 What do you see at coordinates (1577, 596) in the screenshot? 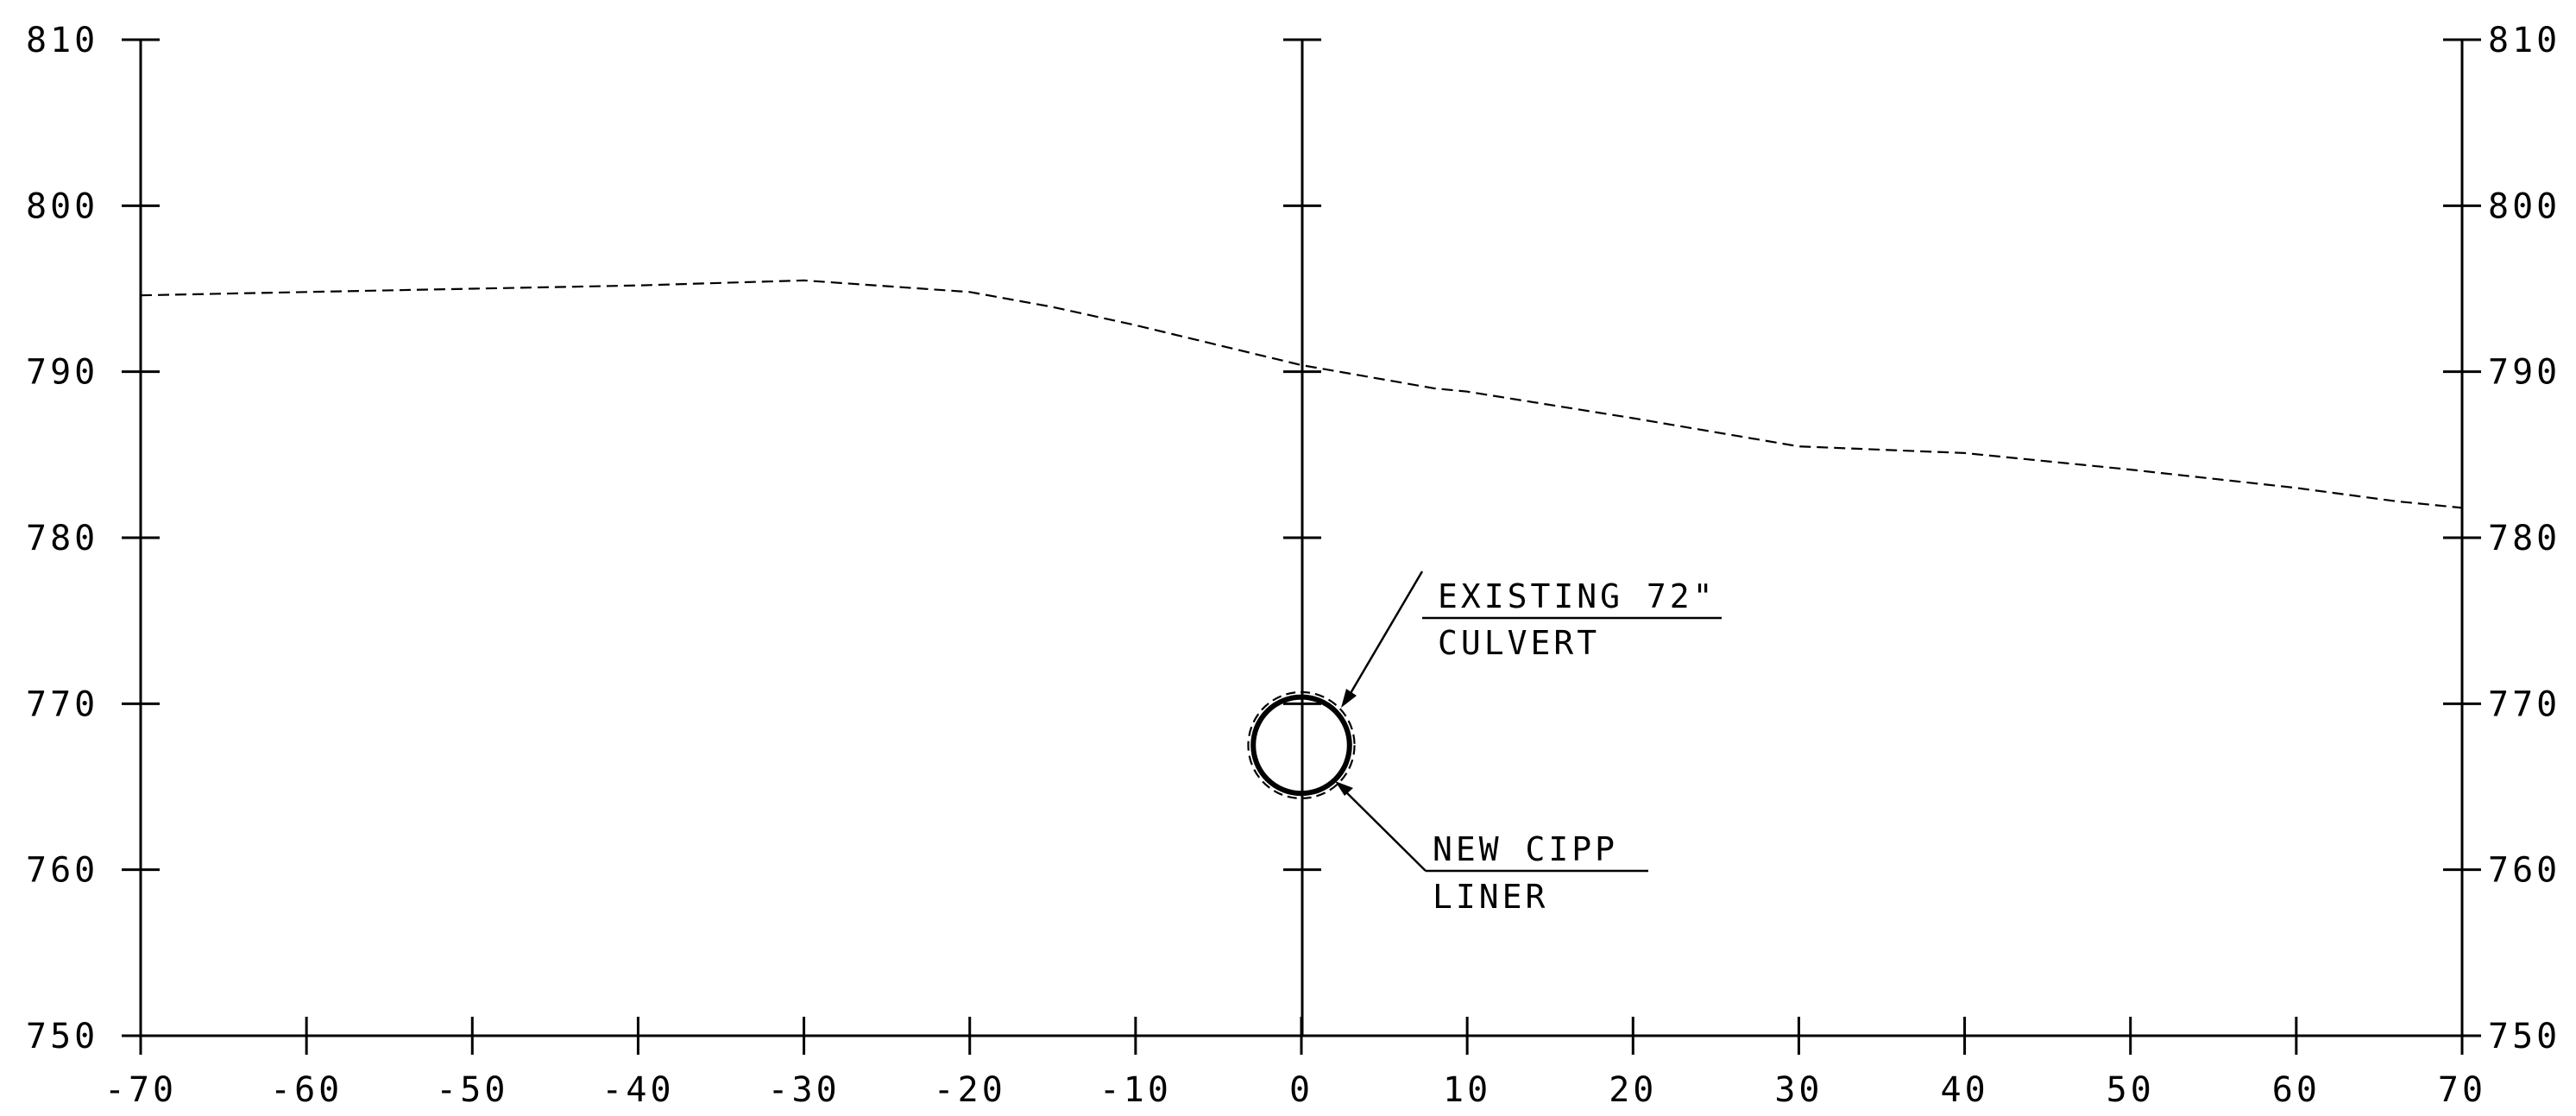
I see `existing-culvert-label-line-1: EXISTING 72"` at bounding box center [1577, 596].